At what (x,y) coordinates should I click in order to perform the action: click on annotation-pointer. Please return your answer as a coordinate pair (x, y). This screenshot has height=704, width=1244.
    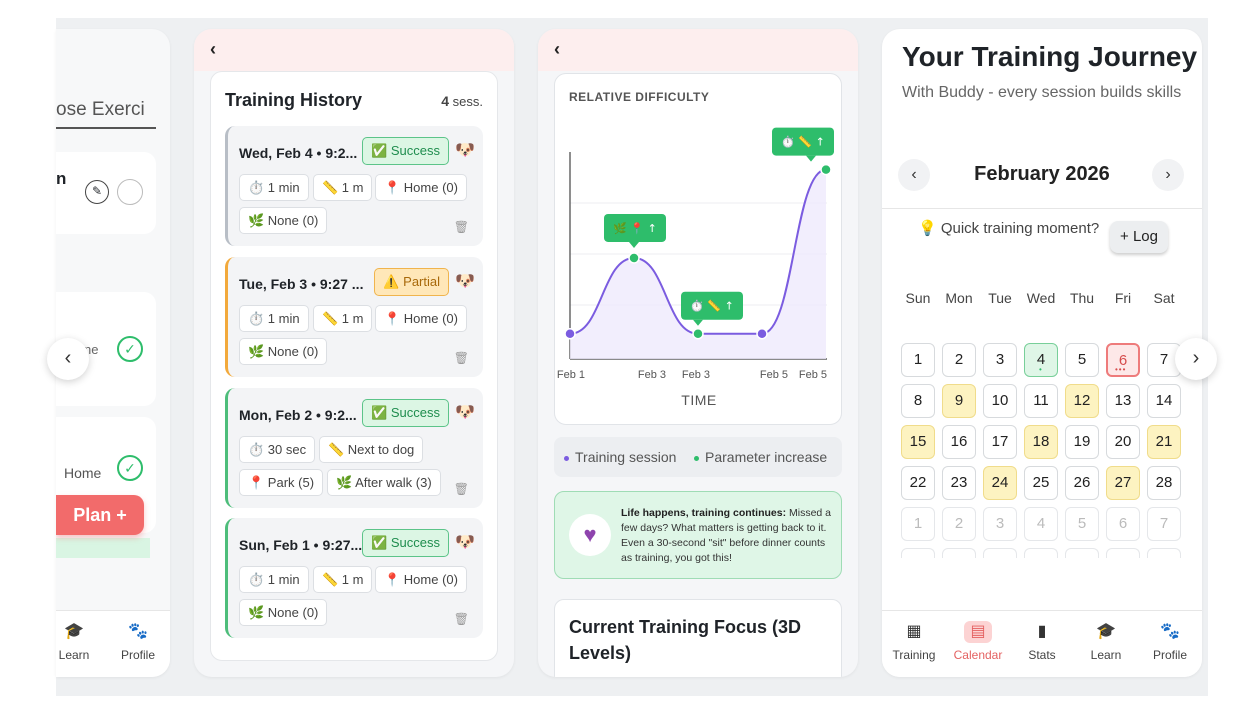
    Looking at the image, I should click on (811, 158).